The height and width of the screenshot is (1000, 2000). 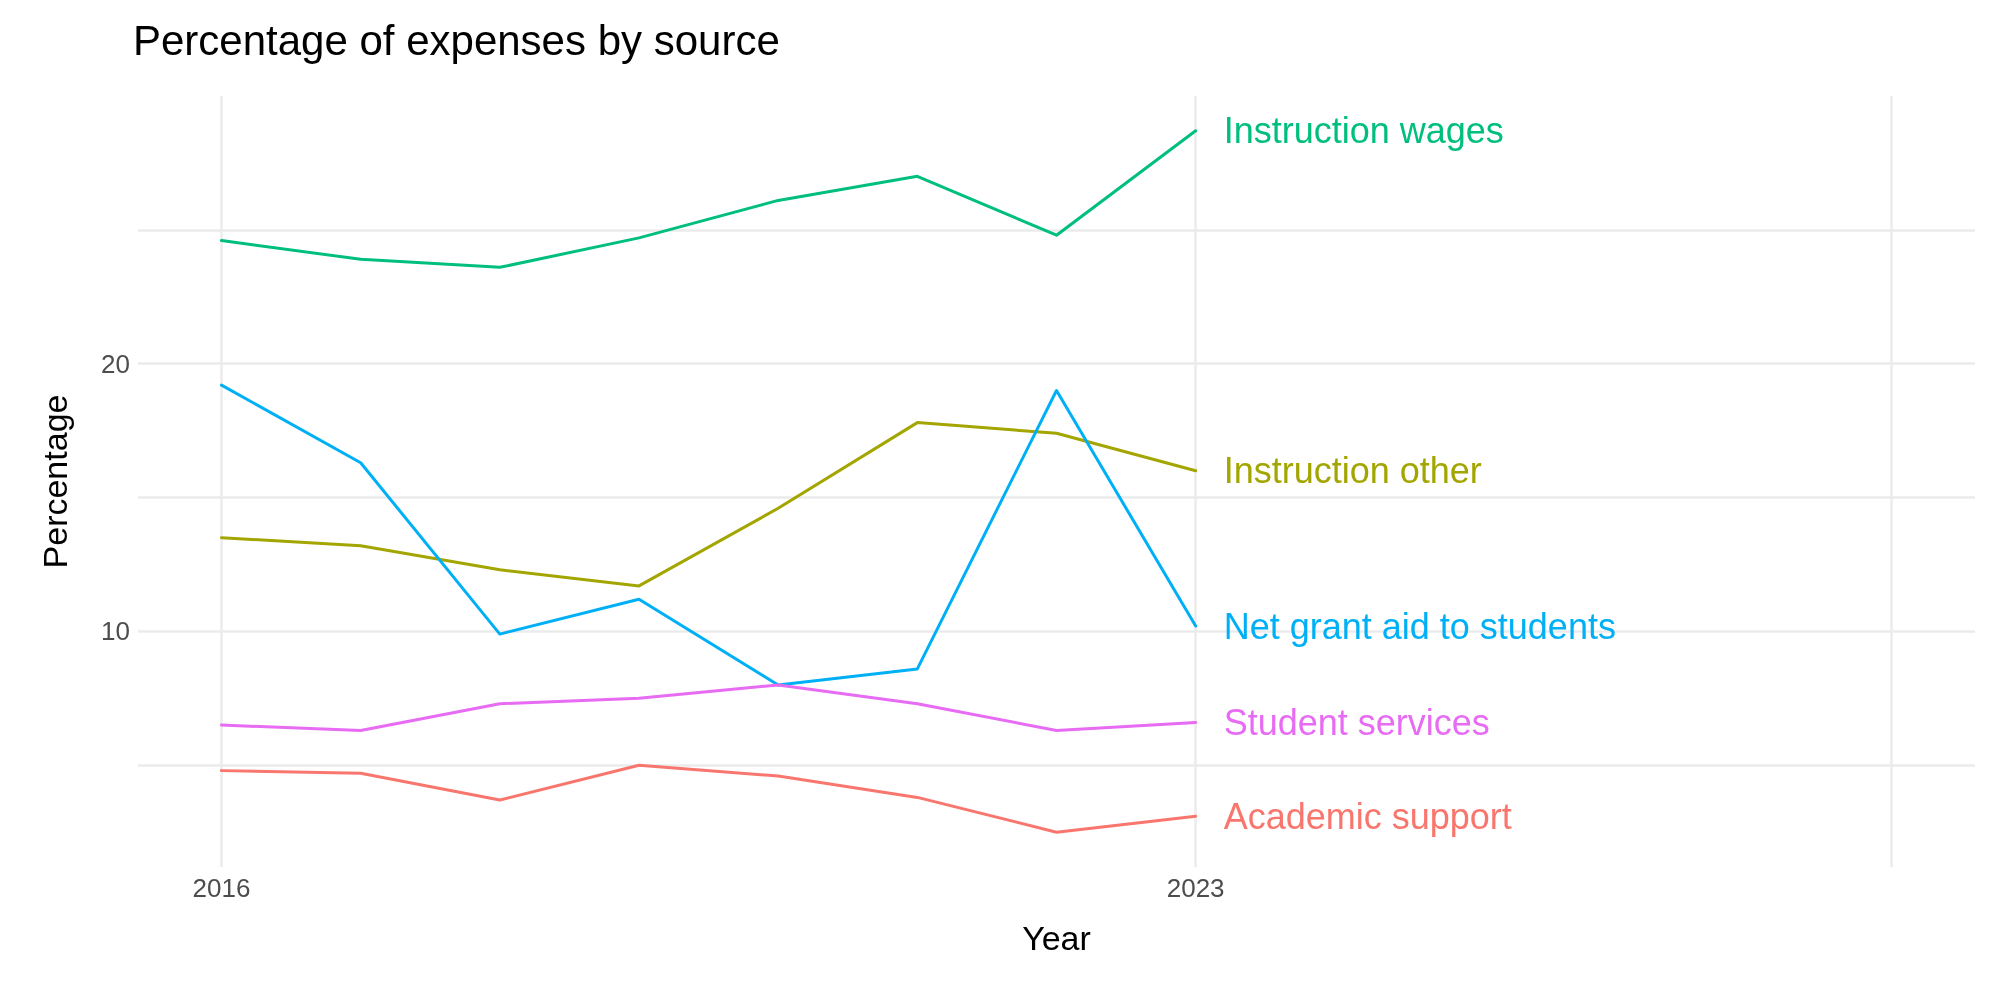 I want to click on y-axis-title: Percentage, so click(x=55, y=481).